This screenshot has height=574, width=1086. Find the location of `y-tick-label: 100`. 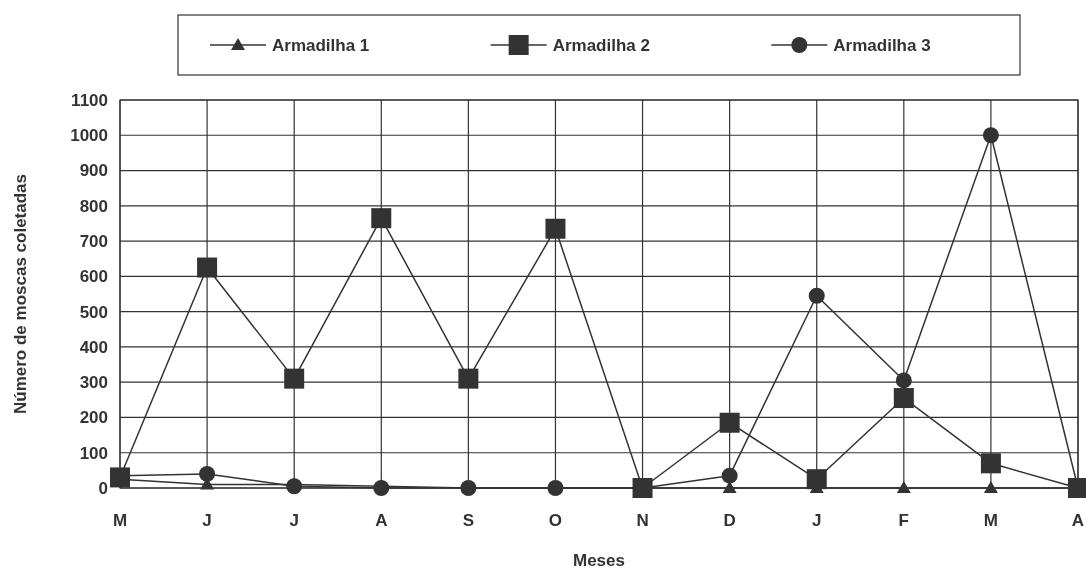

y-tick-label: 100 is located at coordinates (93, 453).